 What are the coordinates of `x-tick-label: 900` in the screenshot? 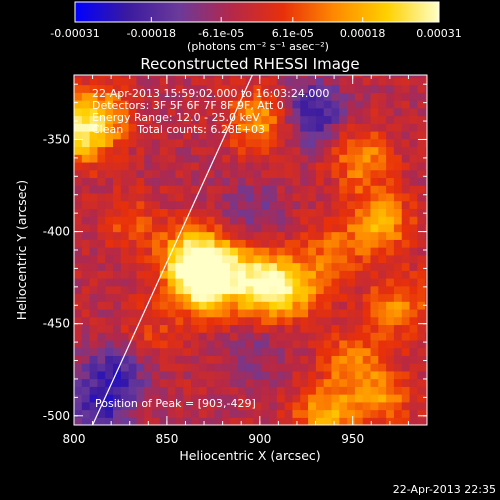 It's located at (259, 439).